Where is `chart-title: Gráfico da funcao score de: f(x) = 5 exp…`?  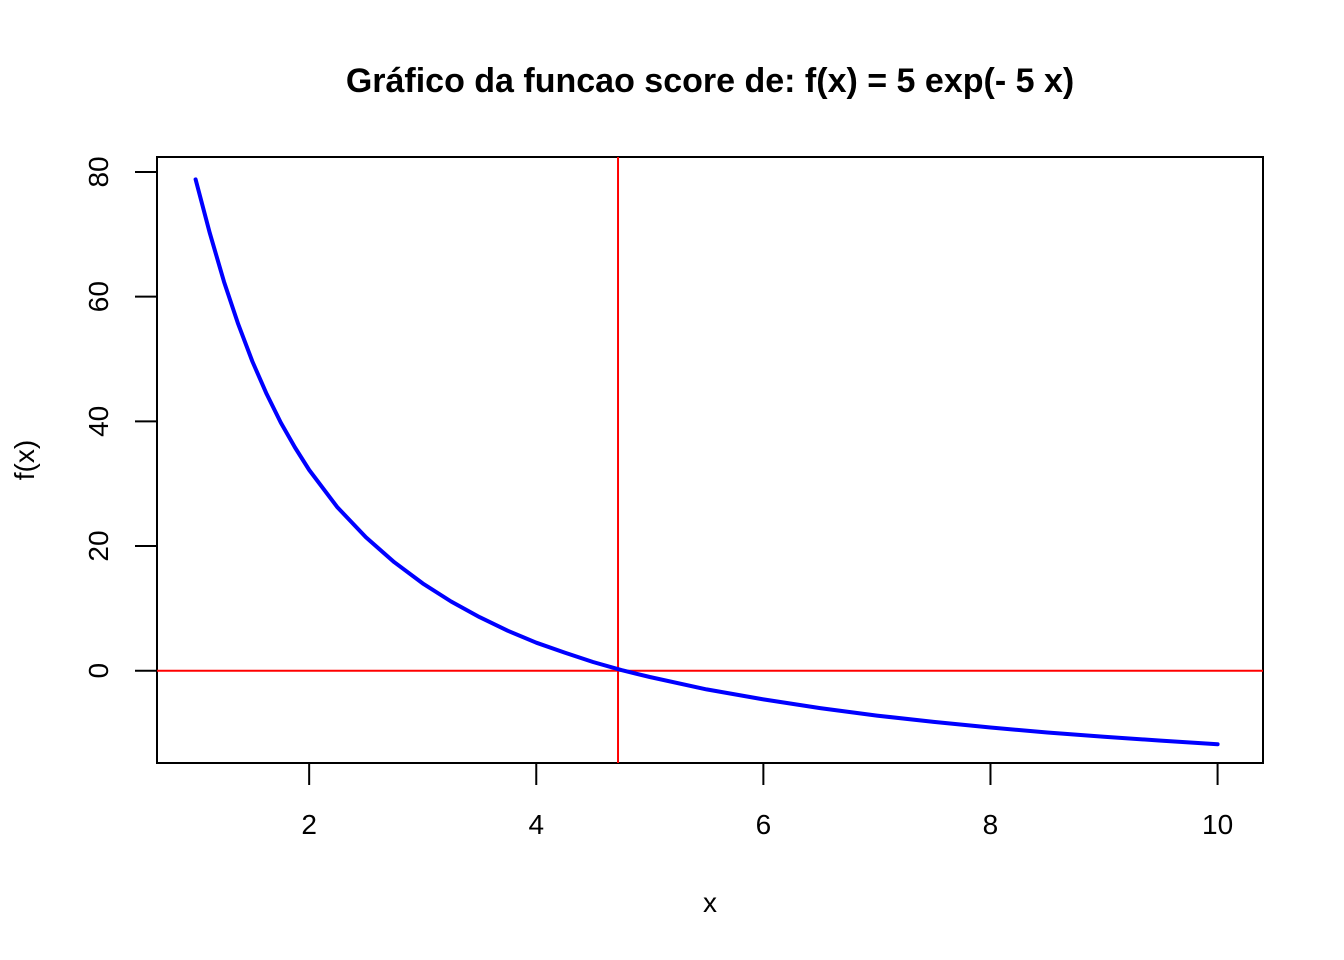
chart-title: Gráfico da funcao score de: f(x) = 5 exp… is located at coordinates (710, 81).